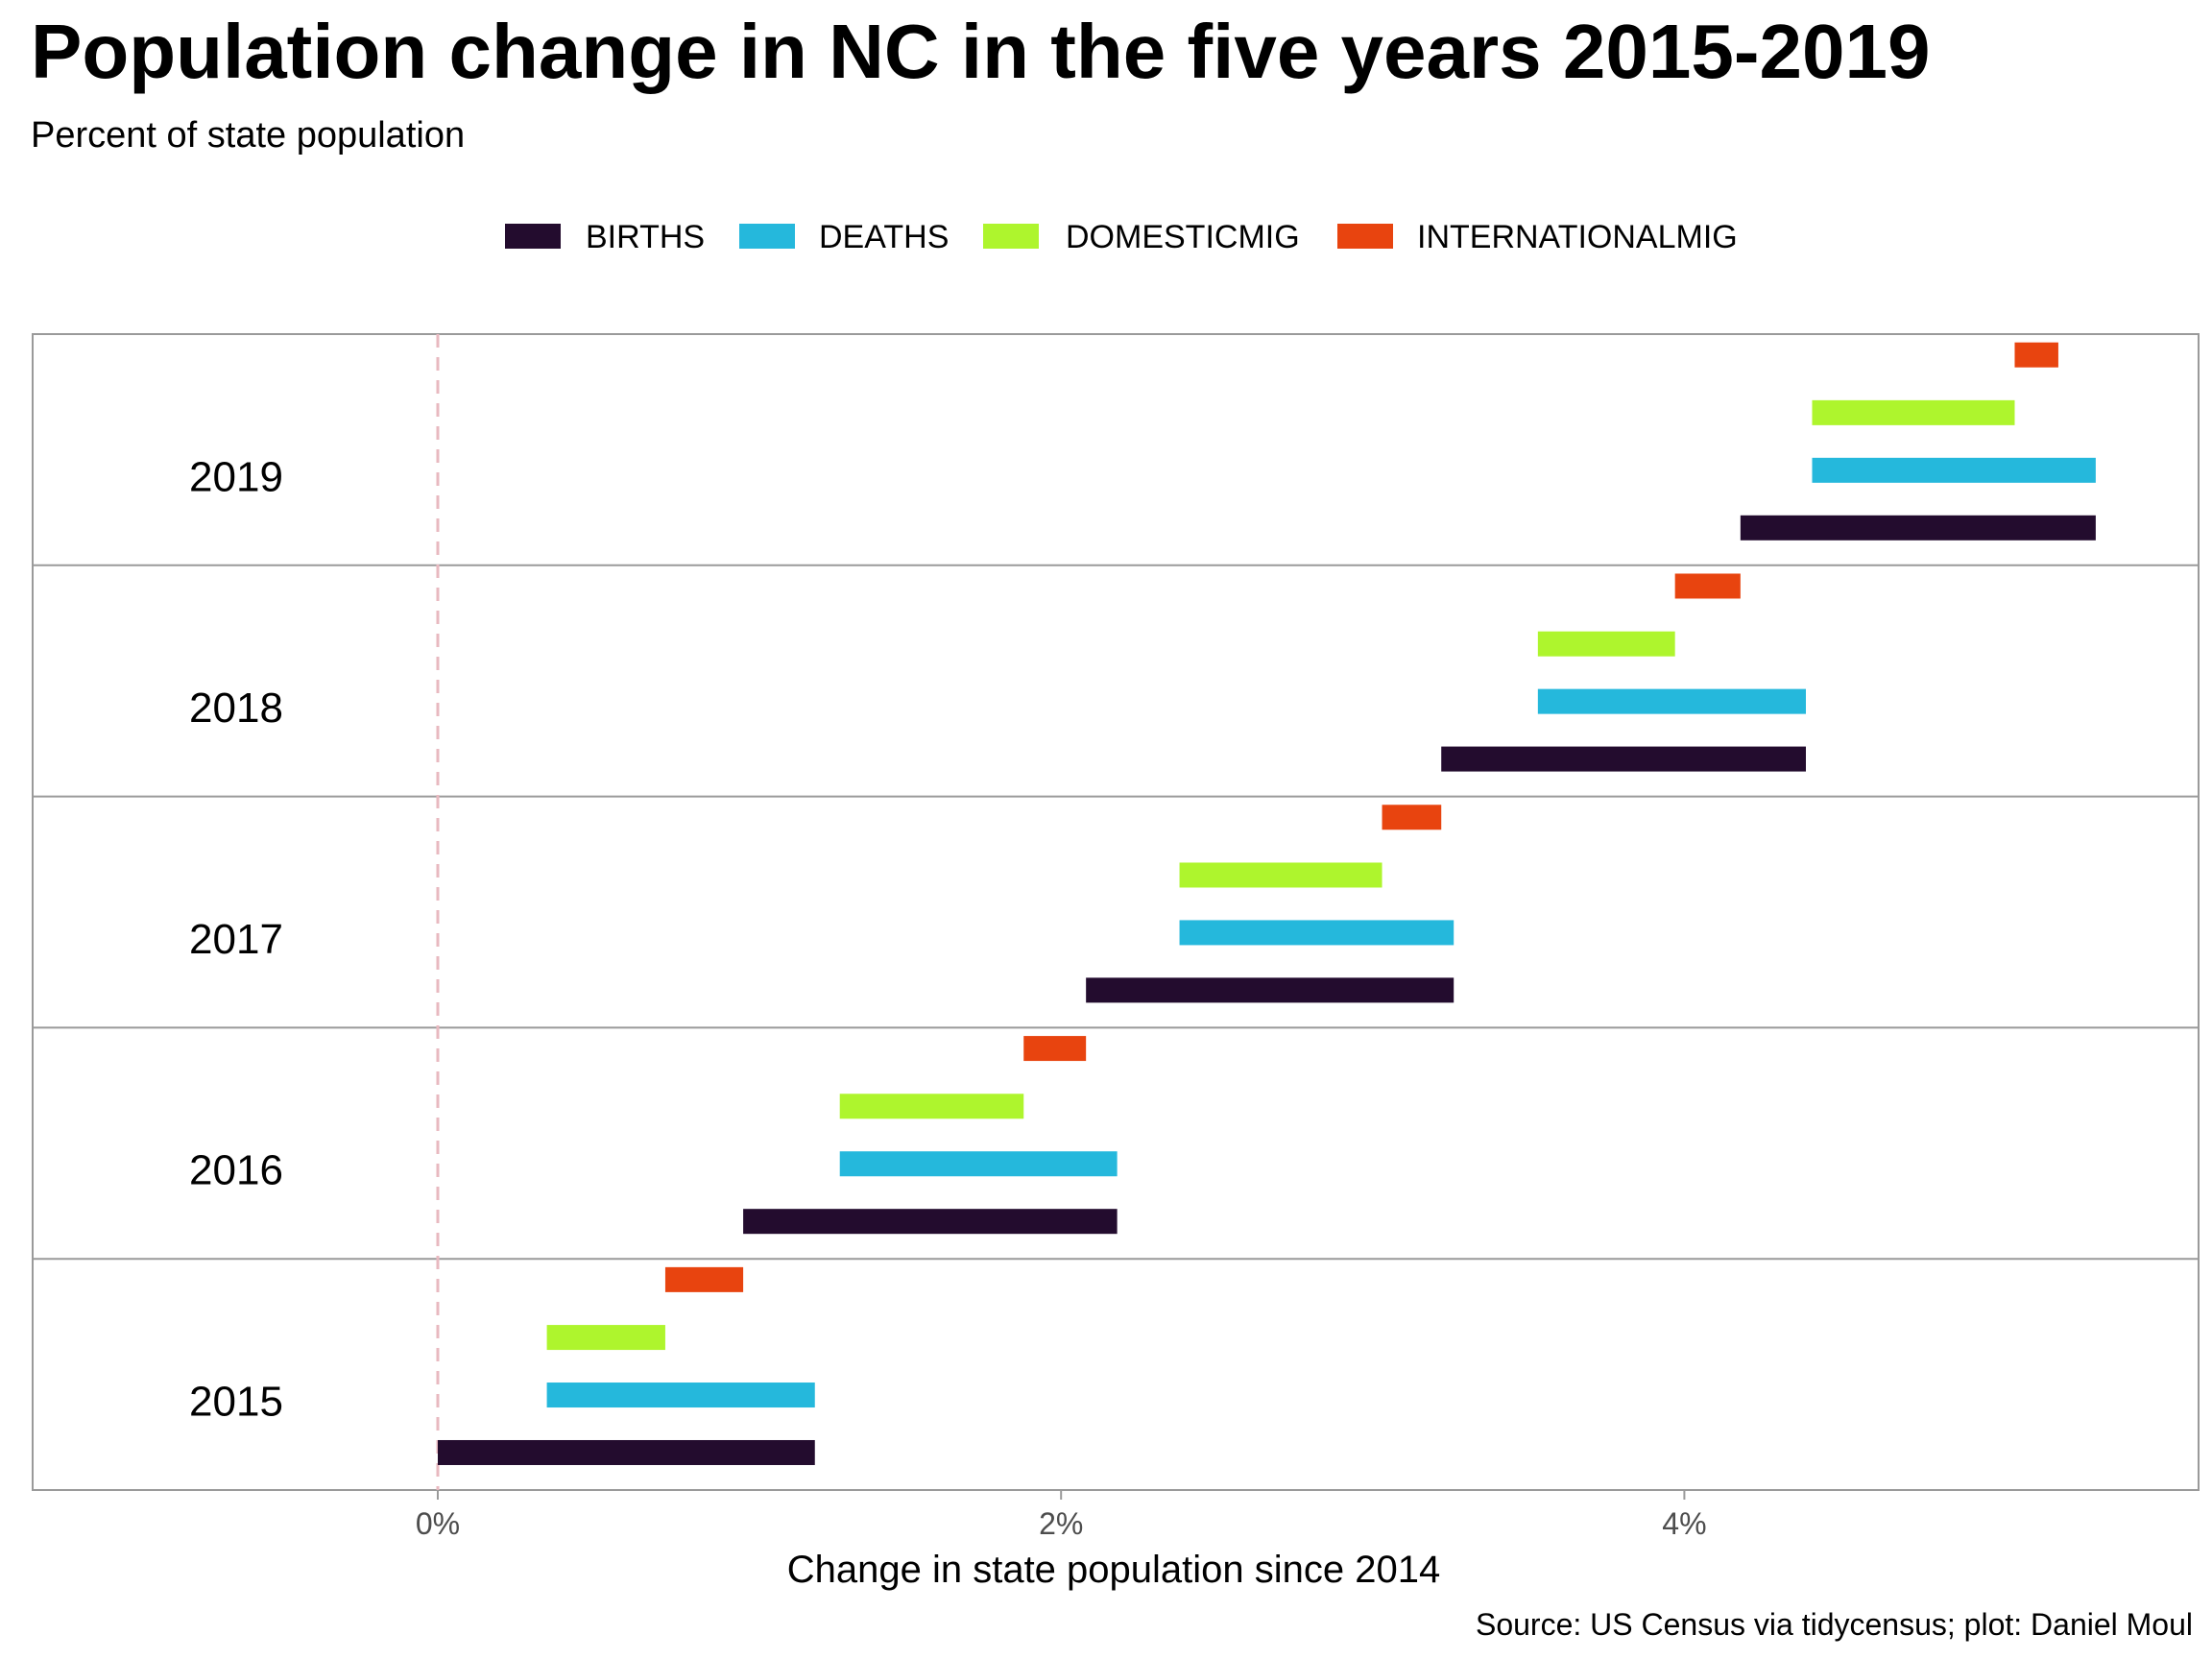 The image size is (2212, 1659). What do you see at coordinates (236, 708) in the screenshot?
I see `facet-label-2018: 2018` at bounding box center [236, 708].